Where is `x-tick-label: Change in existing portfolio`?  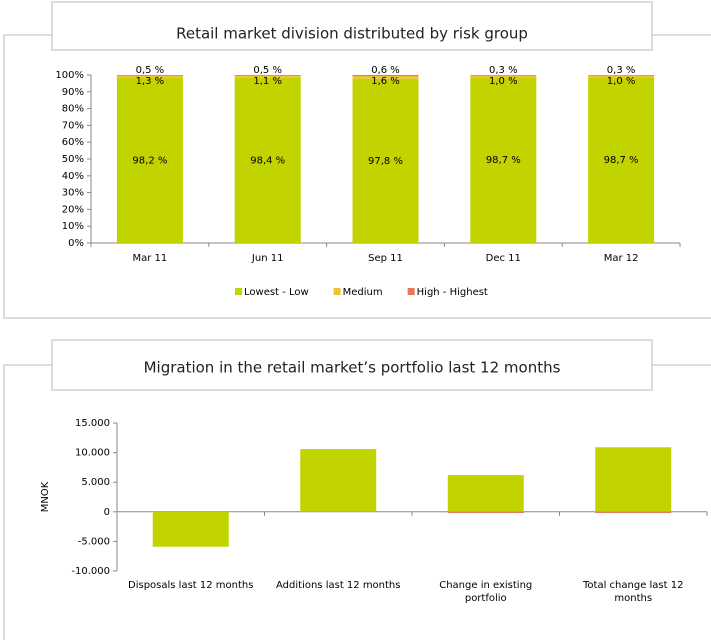
x-tick-label: Change in existing portfolio is located at coordinates (485, 592).